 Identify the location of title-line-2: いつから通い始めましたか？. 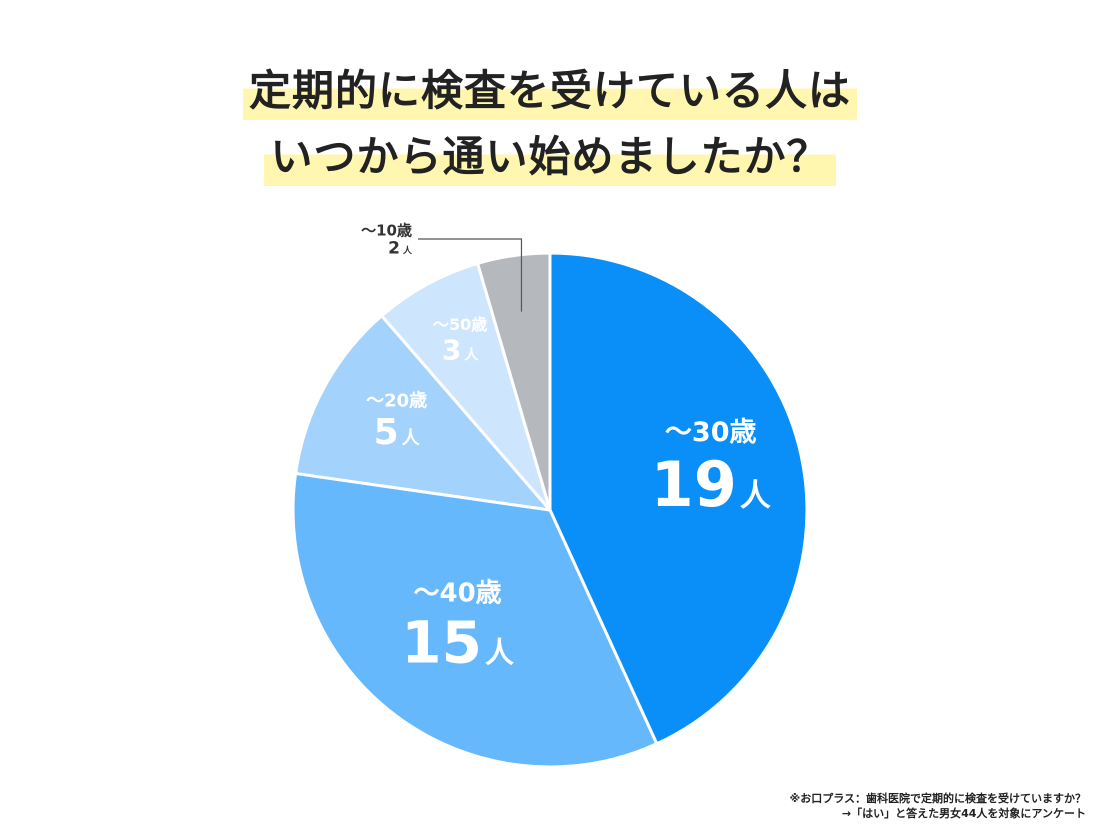
(550, 157).